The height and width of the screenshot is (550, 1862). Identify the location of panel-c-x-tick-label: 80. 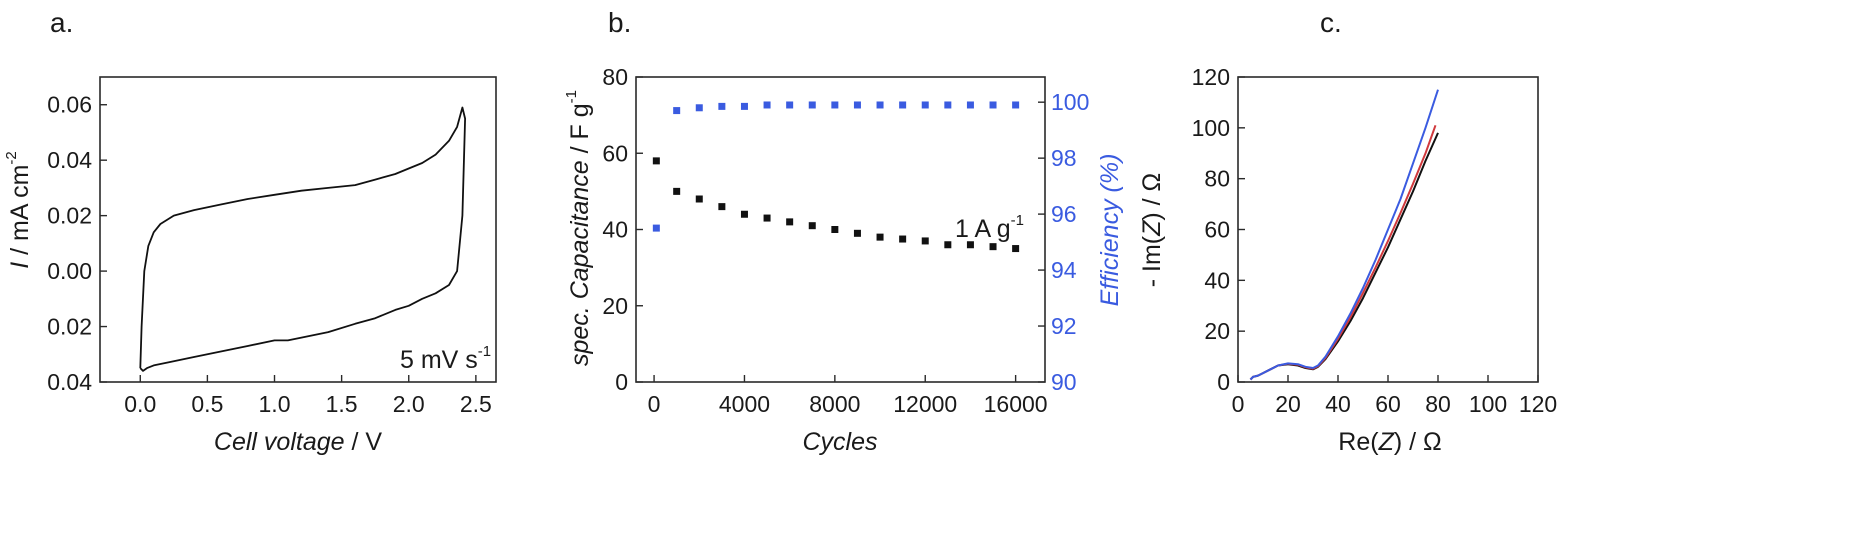
(1438, 404).